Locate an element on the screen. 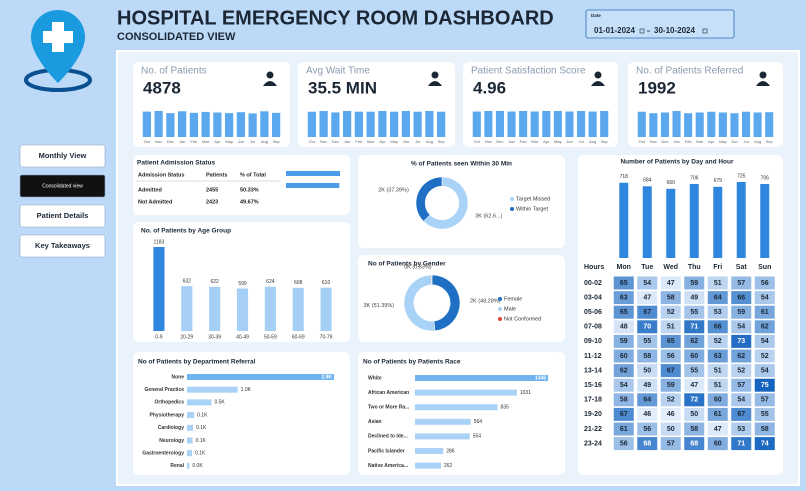  nav-label: Patient Details is located at coordinates (63, 215).